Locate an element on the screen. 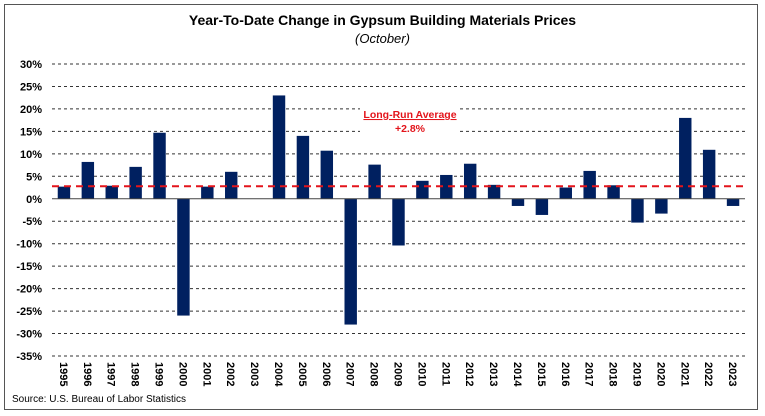 This screenshot has height=416, width=765. average-label-background is located at coordinates (410, 121).